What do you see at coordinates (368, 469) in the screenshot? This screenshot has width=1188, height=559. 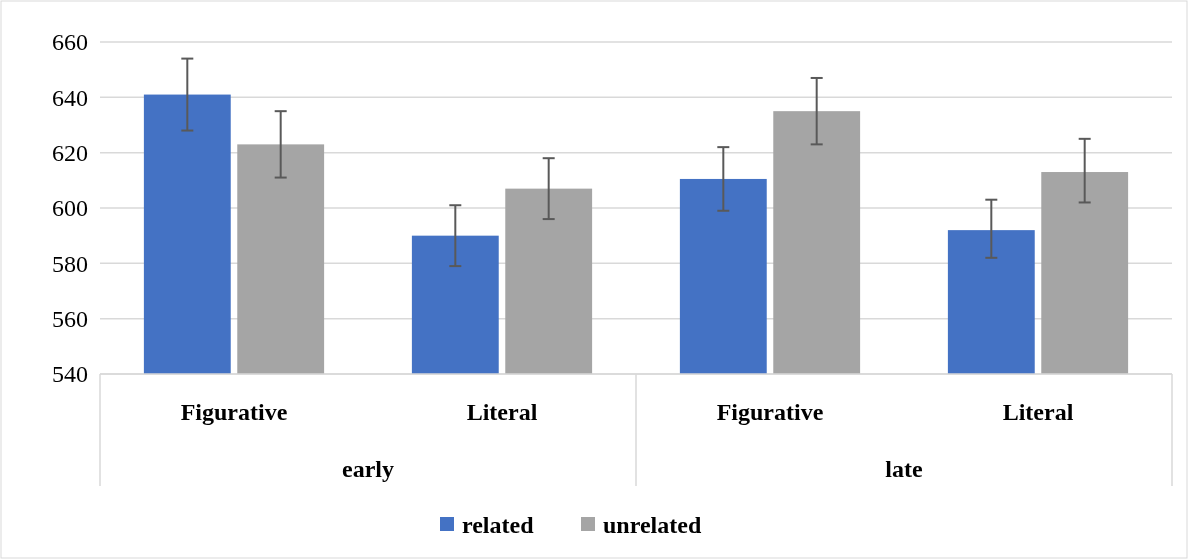 I see `text: early` at bounding box center [368, 469].